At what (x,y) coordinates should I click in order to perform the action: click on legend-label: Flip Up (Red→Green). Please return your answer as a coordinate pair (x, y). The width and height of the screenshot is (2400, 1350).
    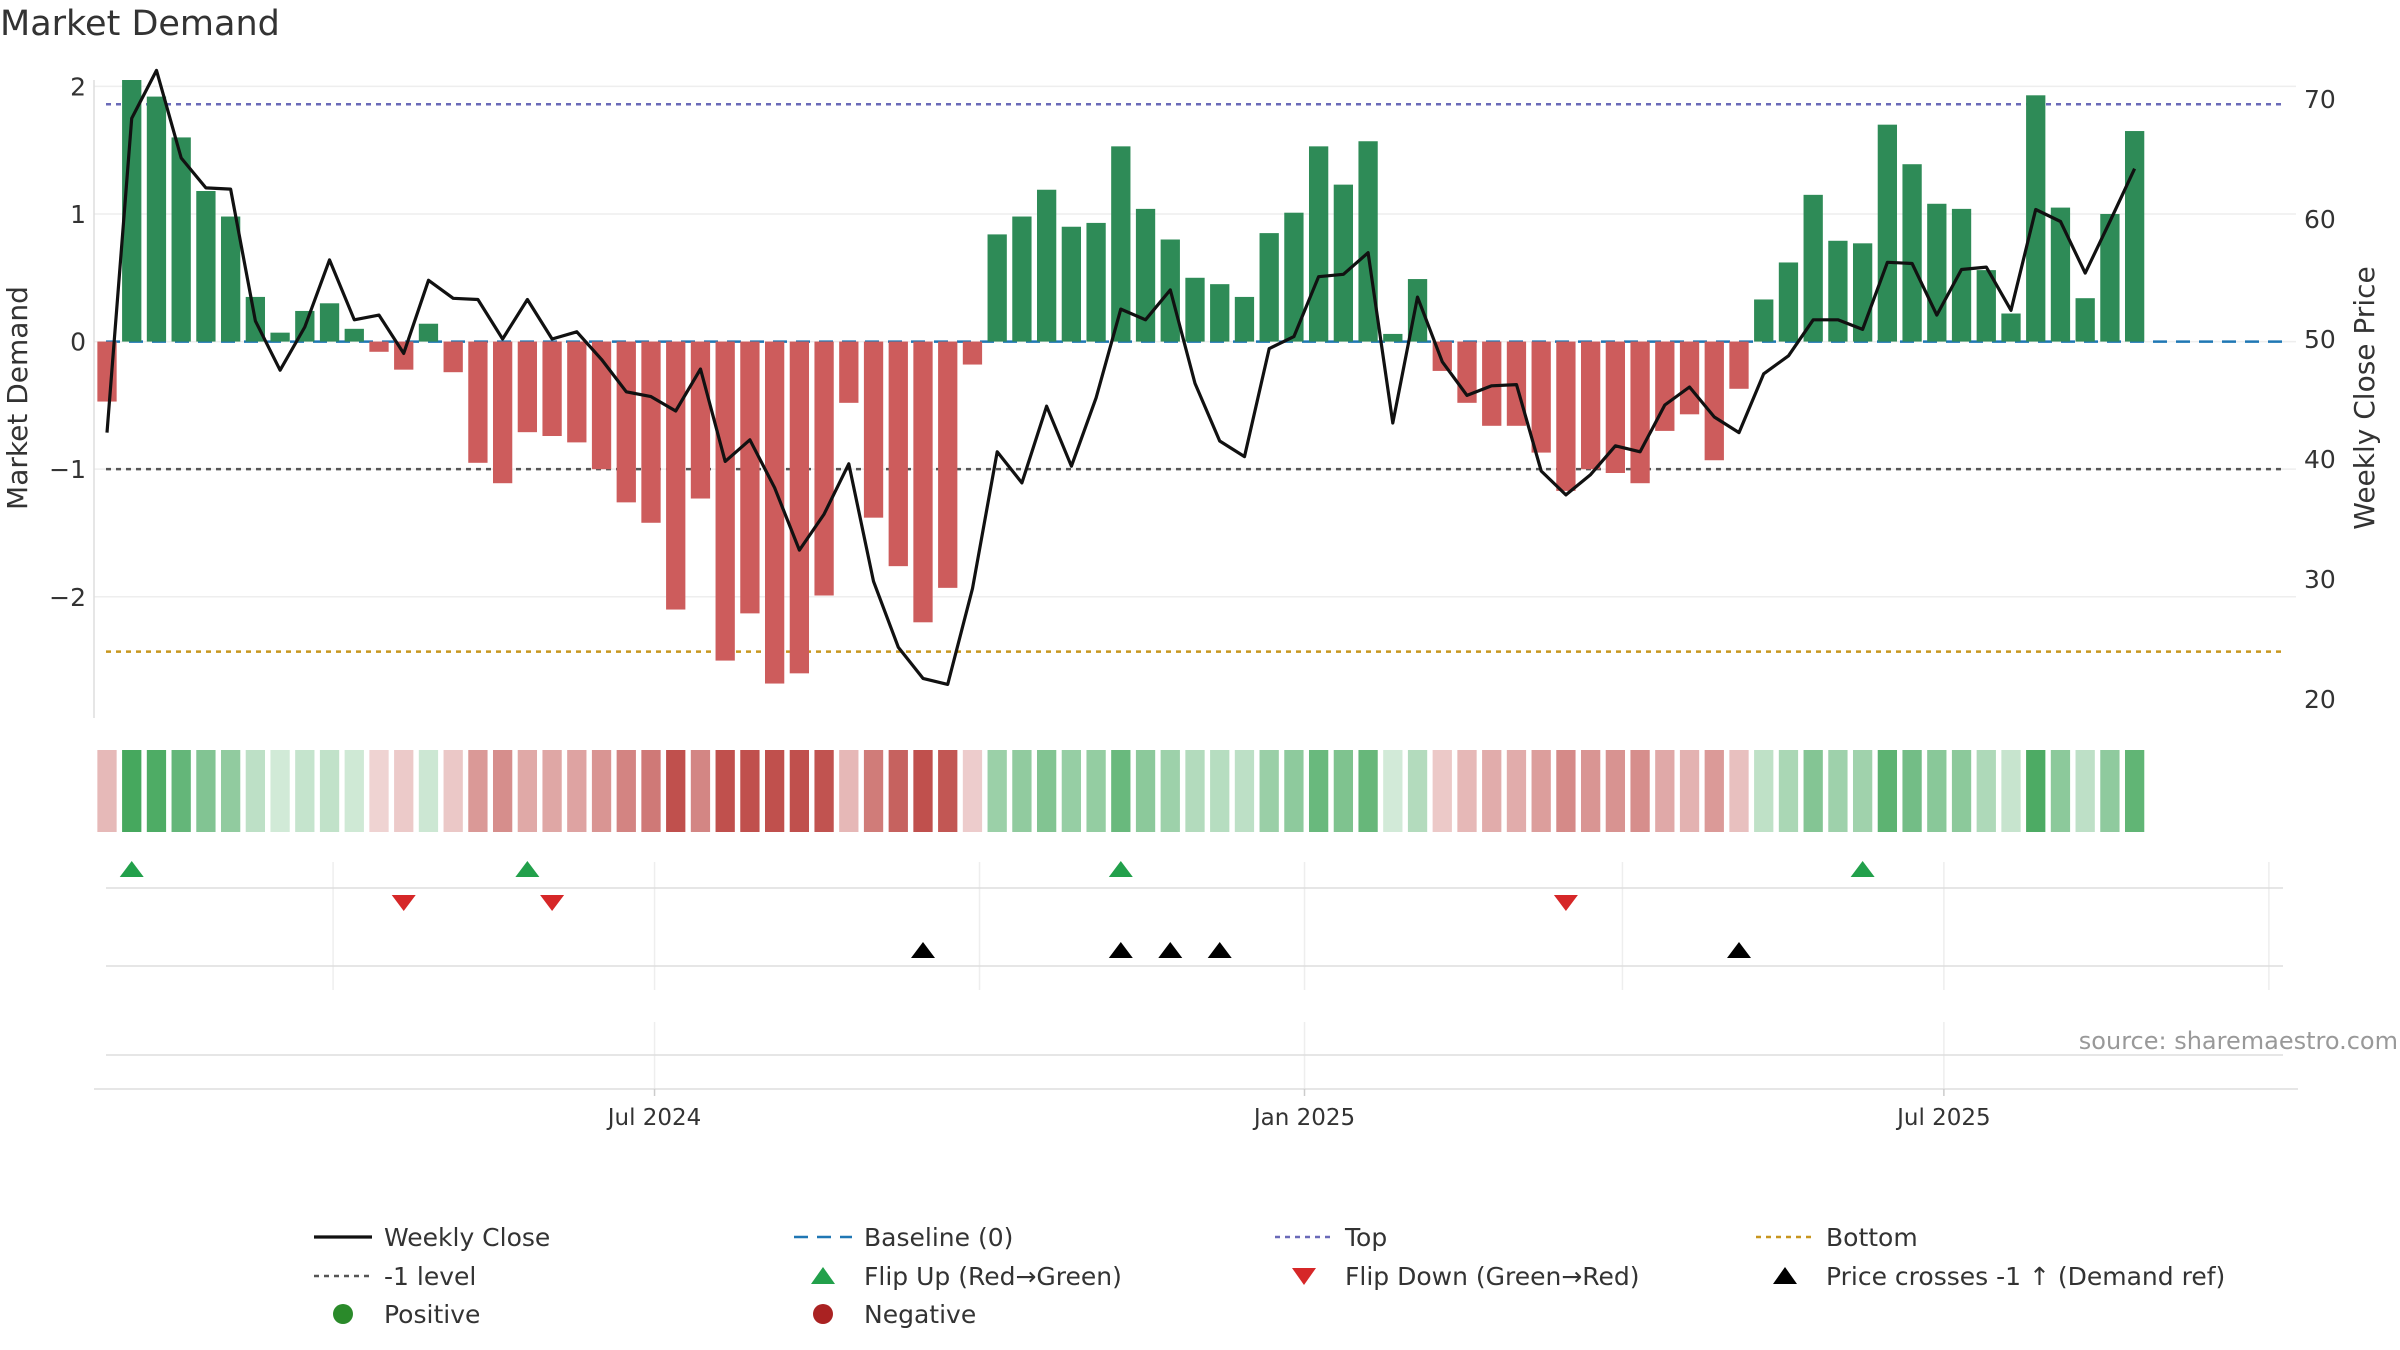
    Looking at the image, I should click on (993, 1276).